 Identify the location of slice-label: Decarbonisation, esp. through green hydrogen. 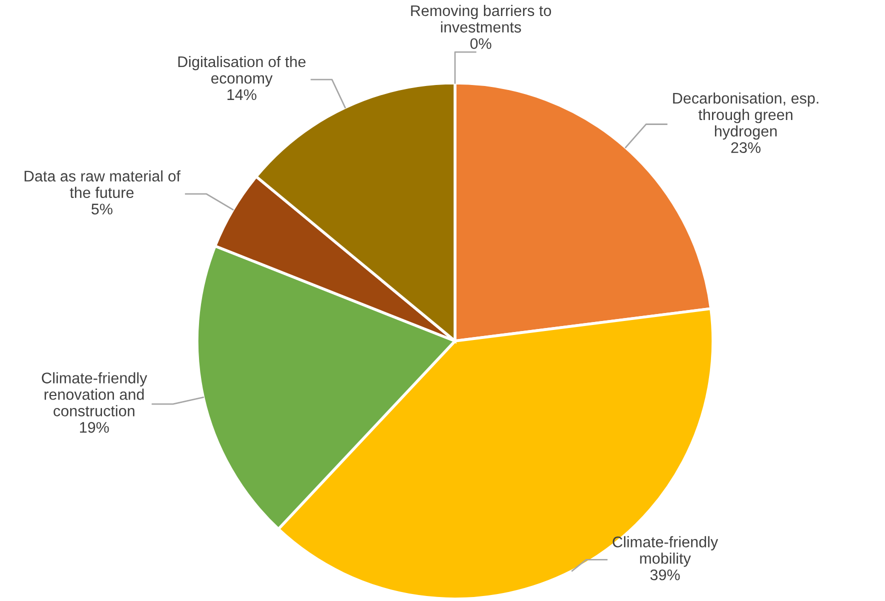
(745, 116).